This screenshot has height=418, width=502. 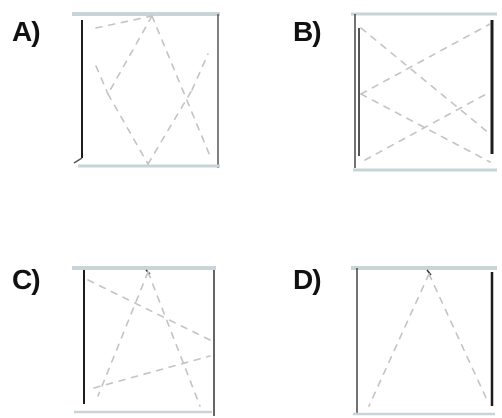 What do you see at coordinates (307, 279) in the screenshot?
I see `option-d-label: D)` at bounding box center [307, 279].